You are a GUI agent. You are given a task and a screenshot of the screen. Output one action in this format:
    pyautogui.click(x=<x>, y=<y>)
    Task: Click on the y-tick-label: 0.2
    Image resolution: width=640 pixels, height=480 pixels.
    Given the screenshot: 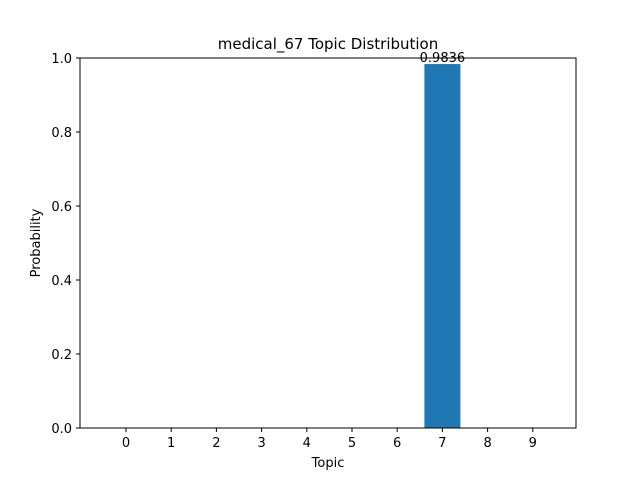 What is the action you would take?
    pyautogui.click(x=61, y=355)
    